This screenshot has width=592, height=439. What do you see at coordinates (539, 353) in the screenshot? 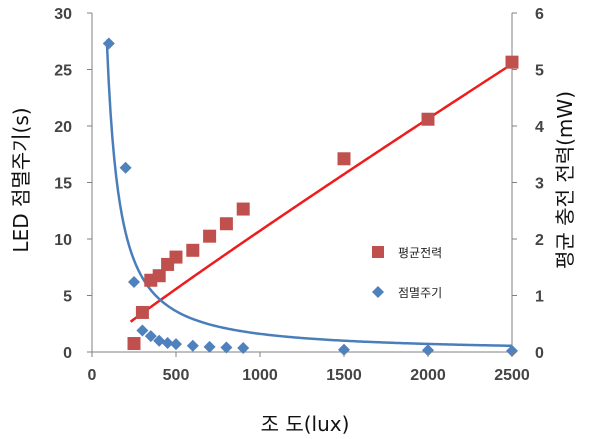
I see `y-right-tick-label: 0` at bounding box center [539, 353].